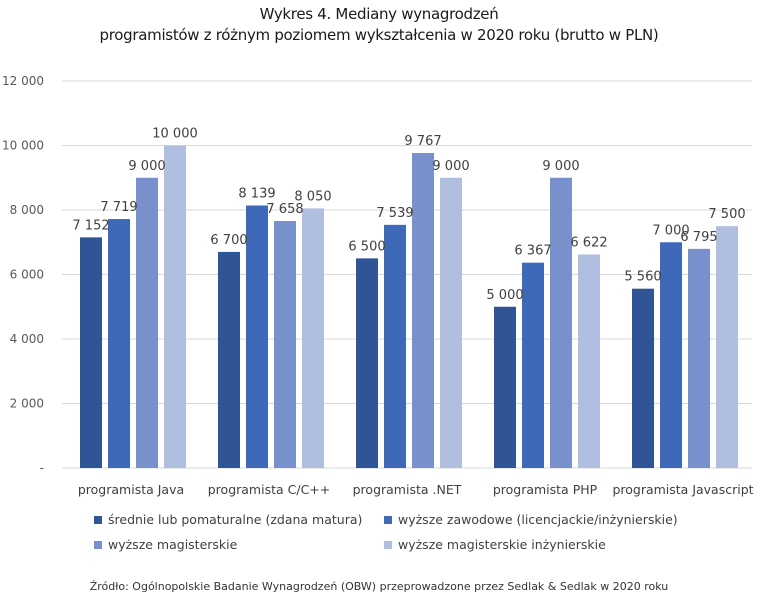 This screenshot has height=600, width=758. Describe the element at coordinates (27, 210) in the screenshot. I see `y-tick-label: 8 000` at that location.